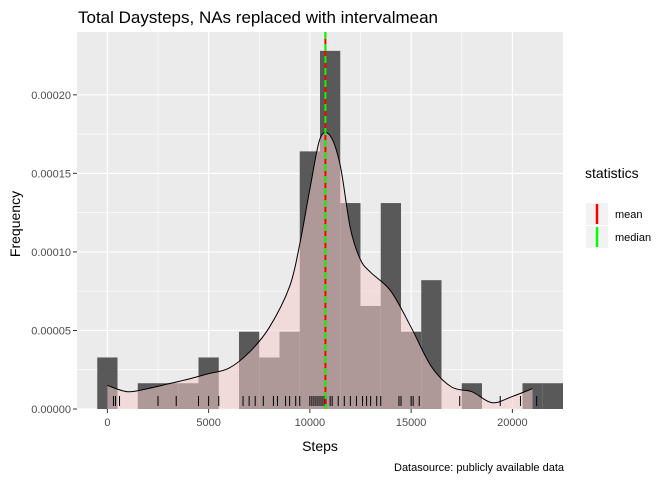 The height and width of the screenshot is (480, 672). Describe the element at coordinates (15, 224) in the screenshot. I see `y-axis-title: Frequency` at that location.